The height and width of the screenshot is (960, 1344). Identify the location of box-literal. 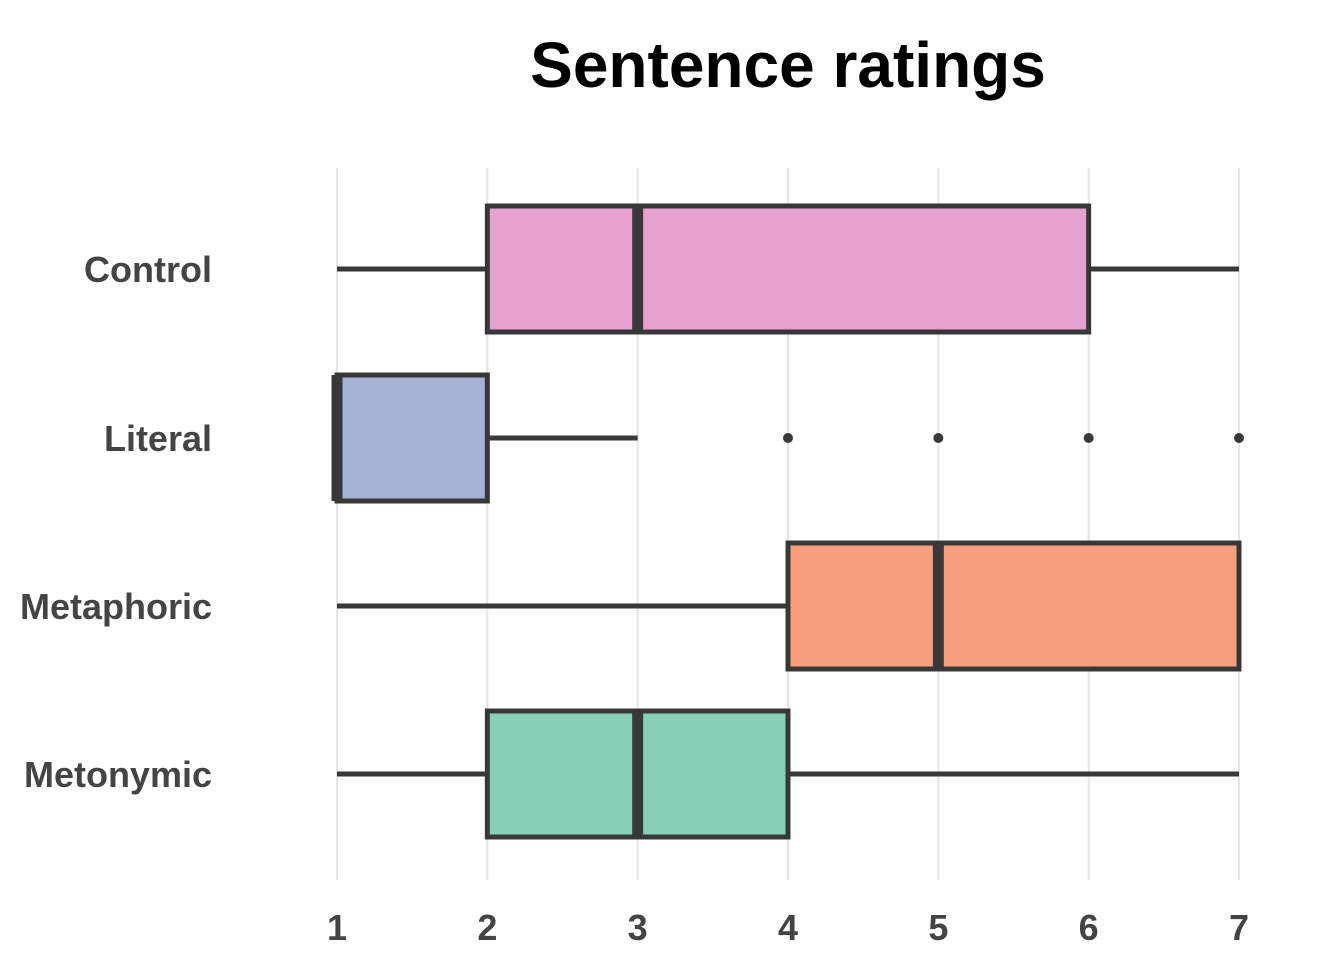
(787, 438).